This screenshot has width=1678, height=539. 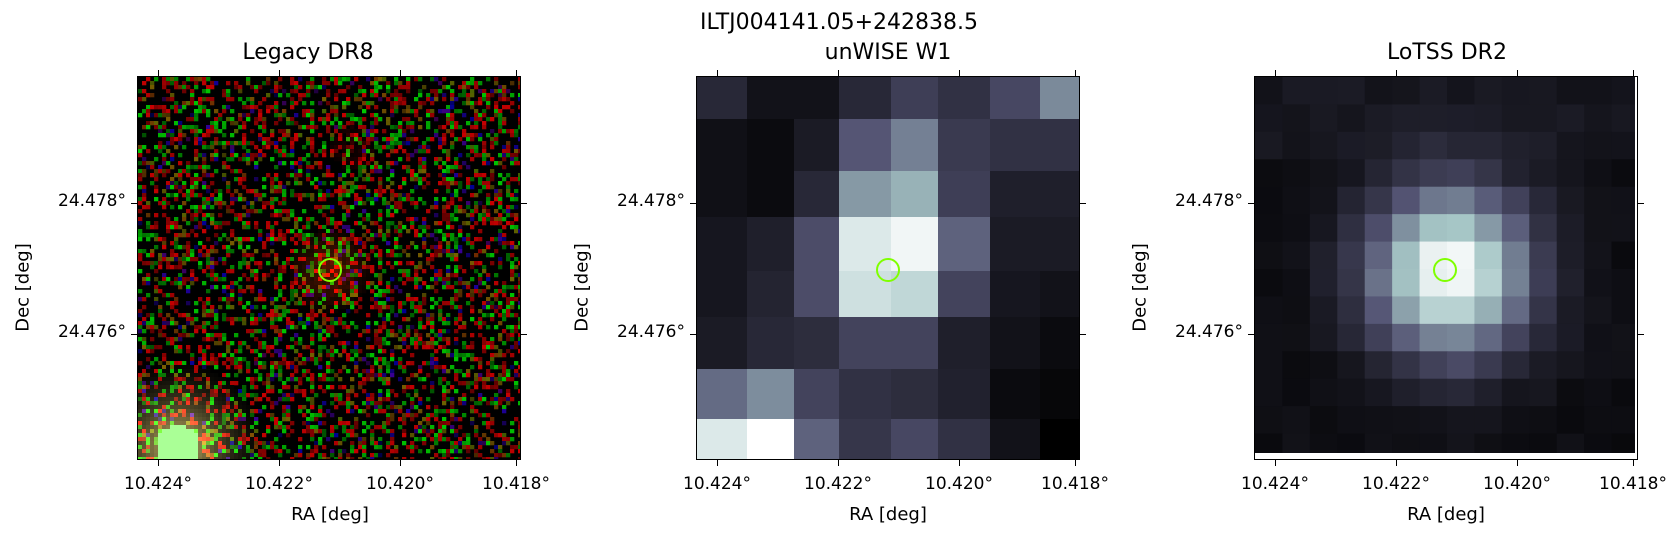 What do you see at coordinates (308, 52) in the screenshot?
I see `panel-title: Legacy DR8` at bounding box center [308, 52].